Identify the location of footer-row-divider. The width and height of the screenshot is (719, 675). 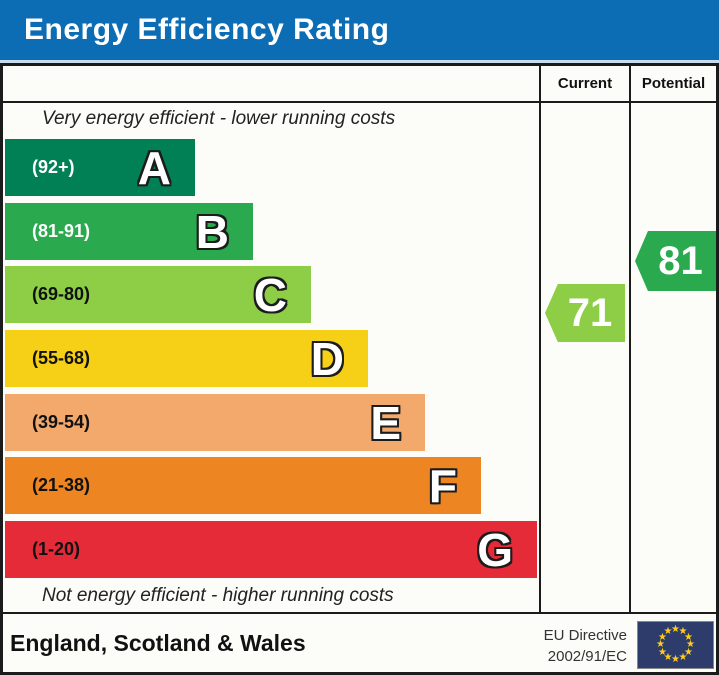
(359, 613).